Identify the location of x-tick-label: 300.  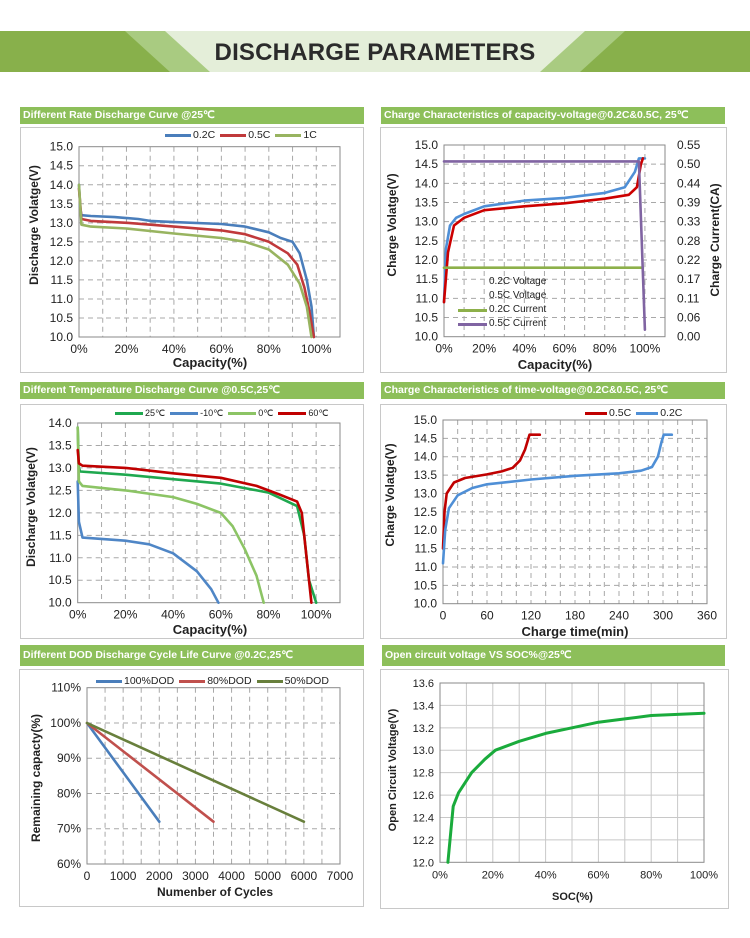
(663, 616).